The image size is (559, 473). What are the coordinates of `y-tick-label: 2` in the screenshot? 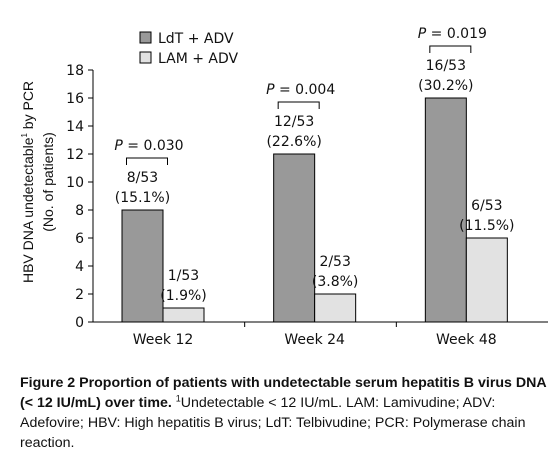 It's located at (79, 295).